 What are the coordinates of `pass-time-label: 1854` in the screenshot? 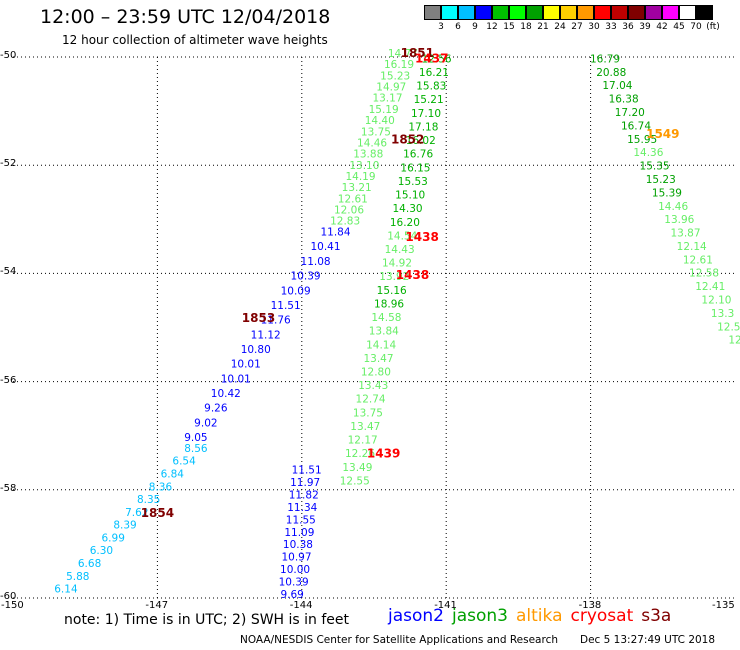 It's located at (157, 513).